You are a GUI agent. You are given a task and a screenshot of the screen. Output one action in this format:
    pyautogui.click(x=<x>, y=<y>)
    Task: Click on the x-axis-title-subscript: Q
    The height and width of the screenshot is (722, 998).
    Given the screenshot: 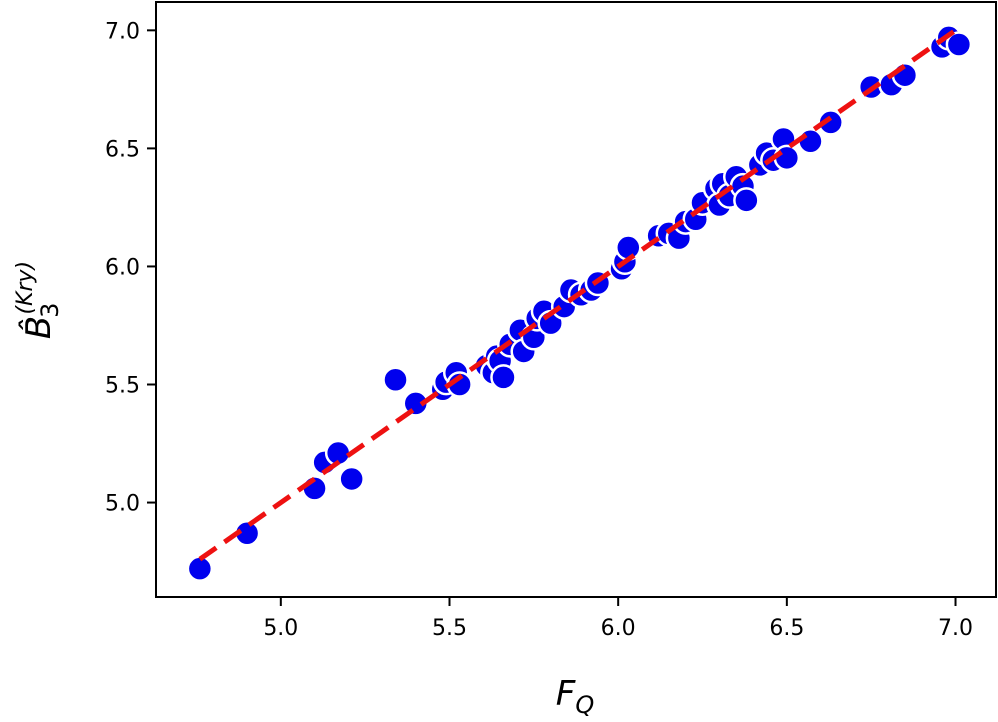 What is the action you would take?
    pyautogui.click(x=584, y=705)
    